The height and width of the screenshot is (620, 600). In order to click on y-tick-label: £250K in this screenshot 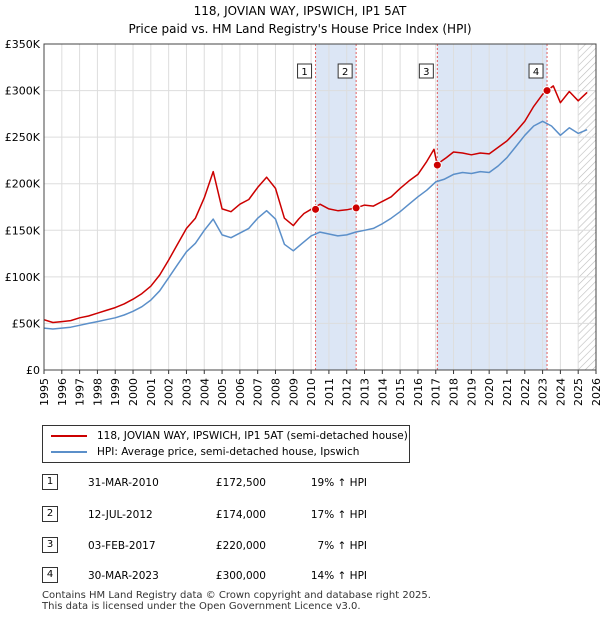, I will do `click(23, 137)`.